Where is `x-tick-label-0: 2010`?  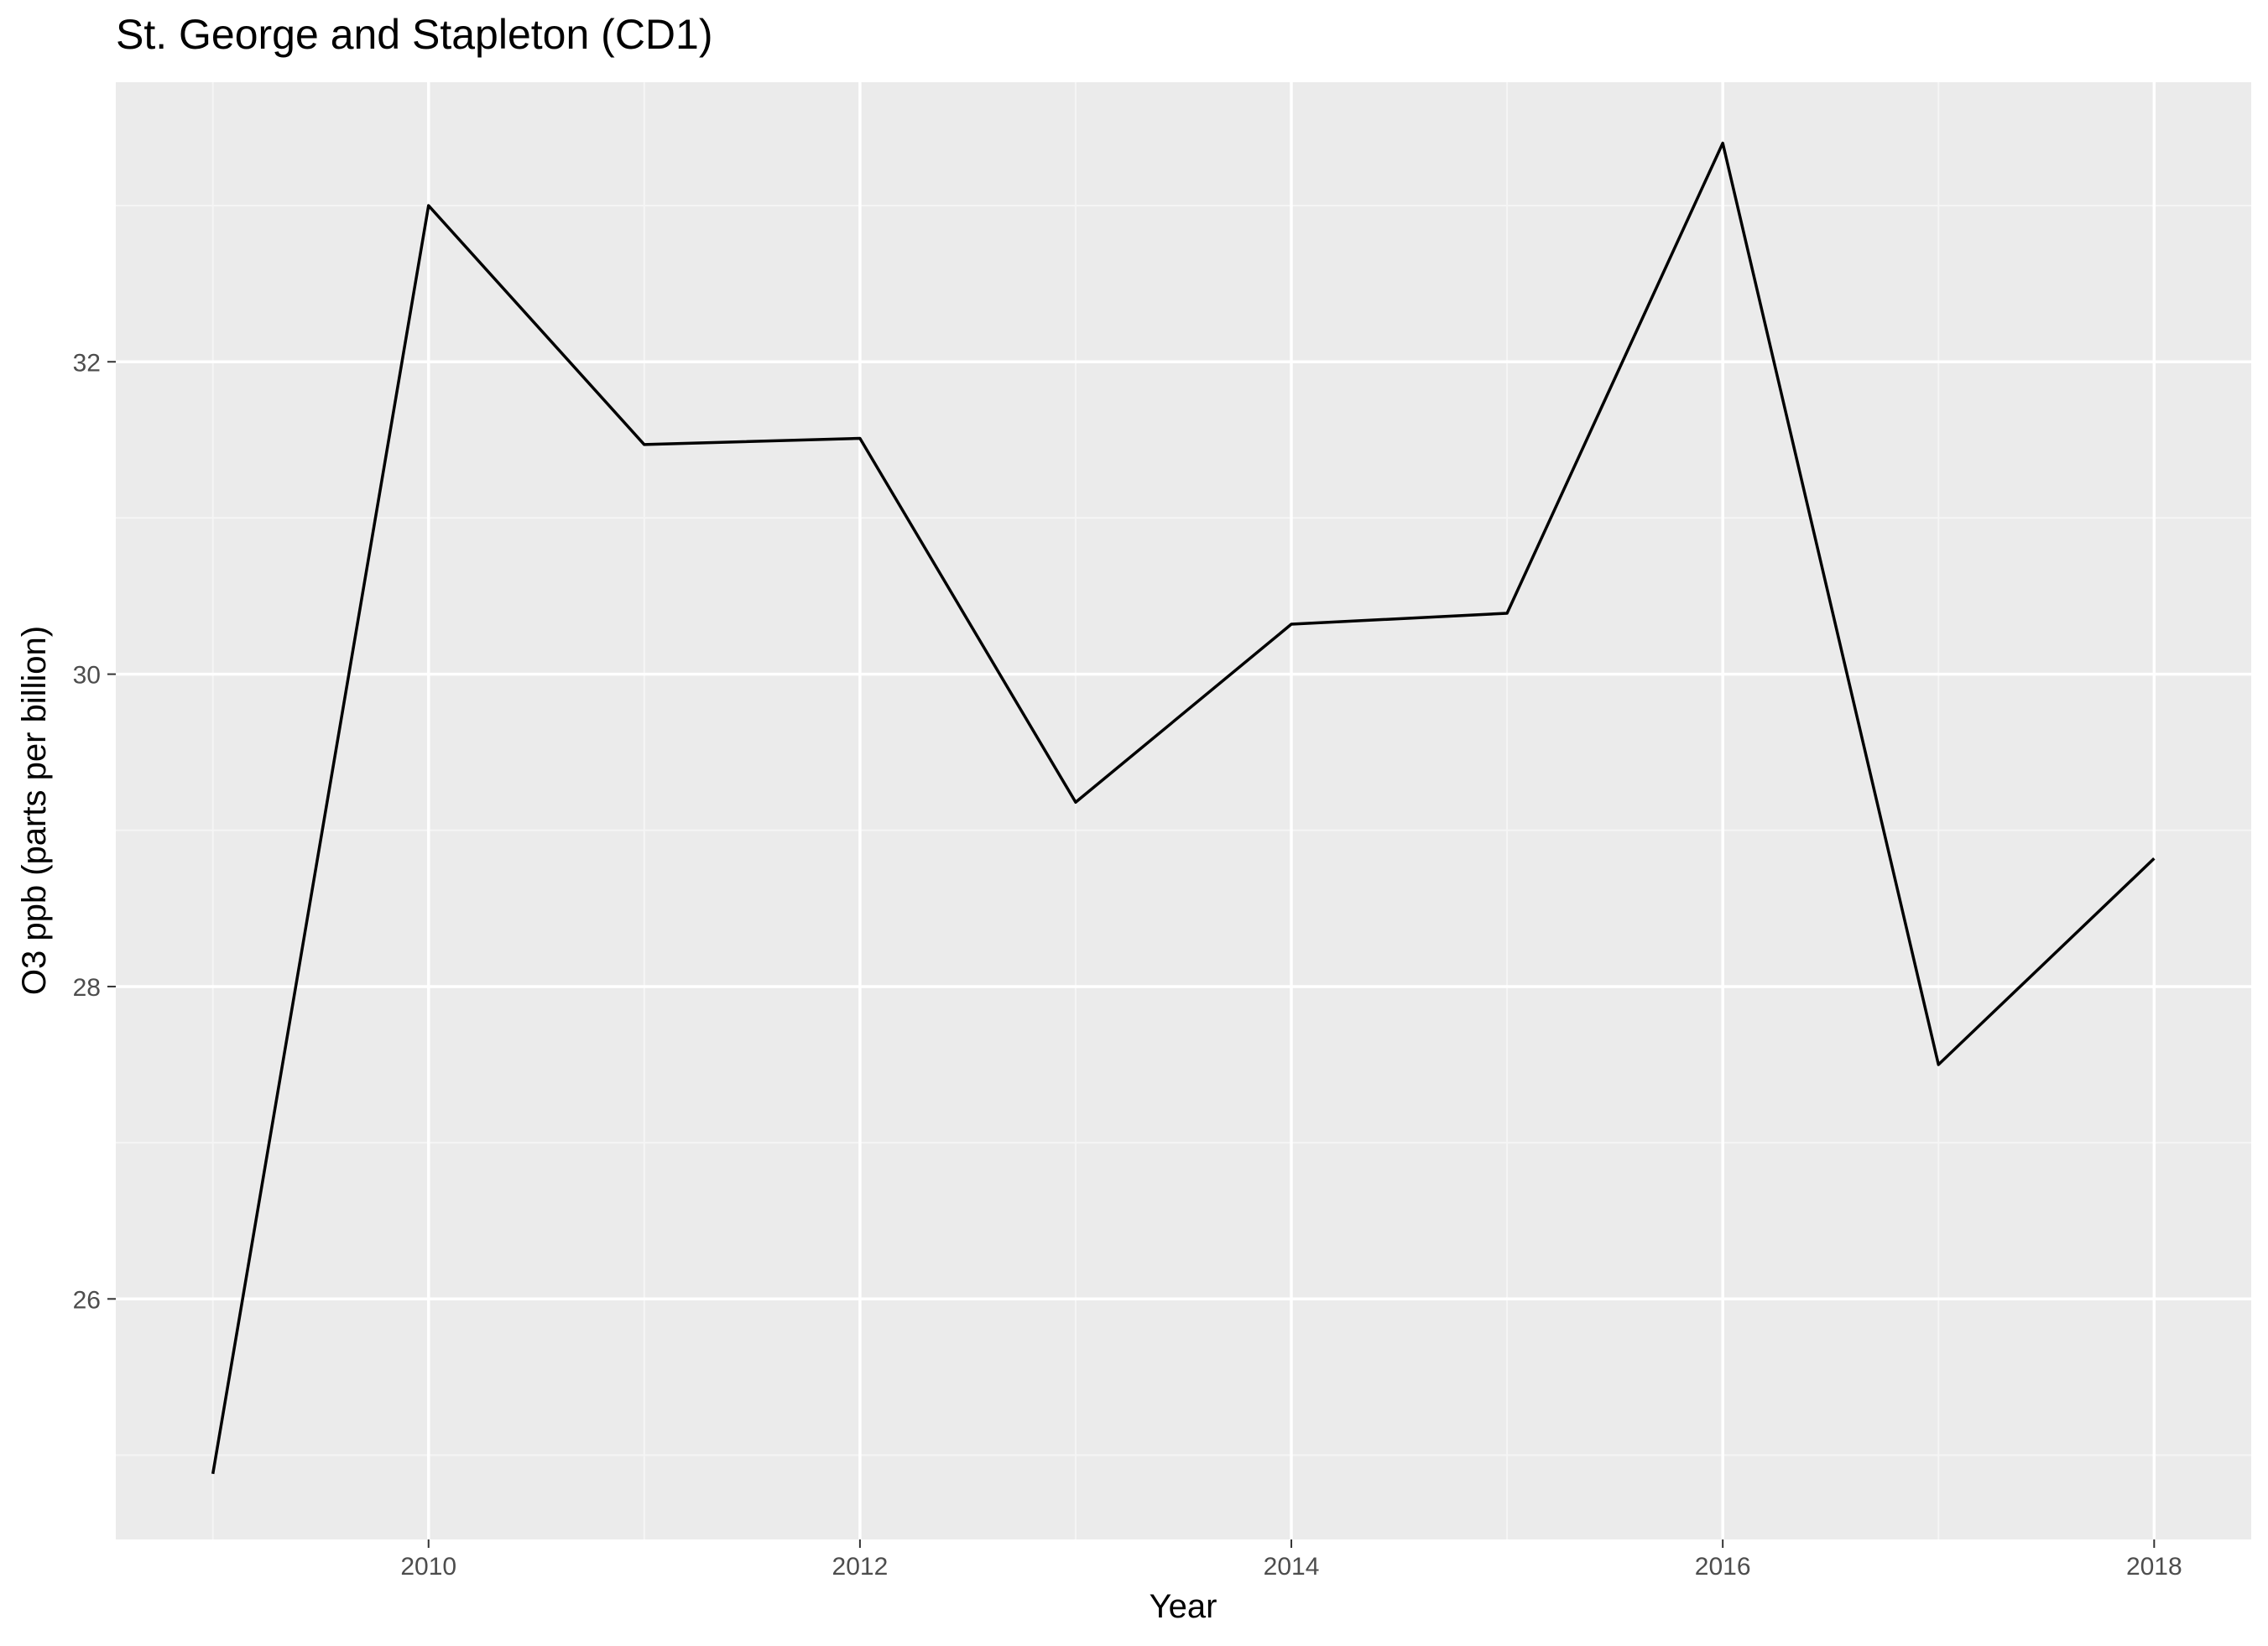
x-tick-label-0: 2010 is located at coordinates (428, 1567).